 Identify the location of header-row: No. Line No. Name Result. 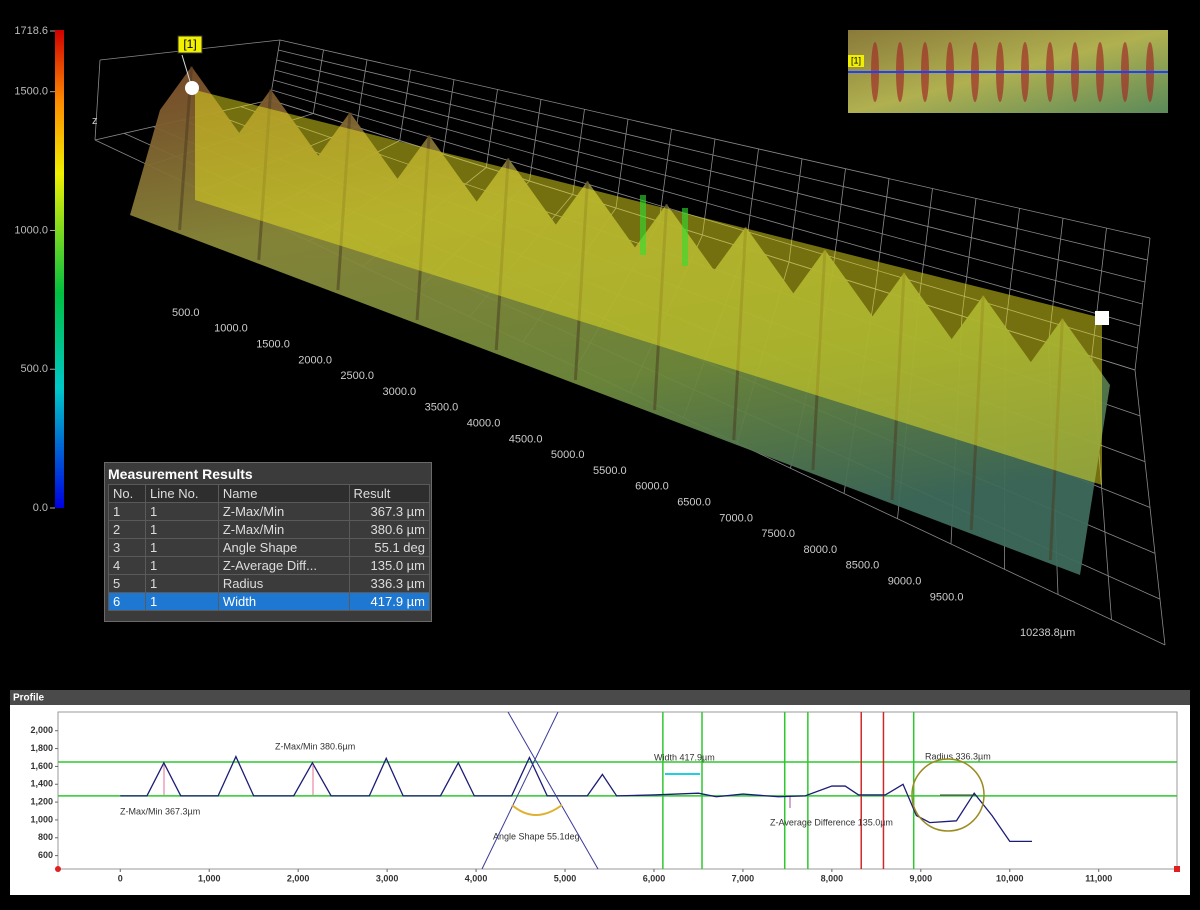
(269, 493).